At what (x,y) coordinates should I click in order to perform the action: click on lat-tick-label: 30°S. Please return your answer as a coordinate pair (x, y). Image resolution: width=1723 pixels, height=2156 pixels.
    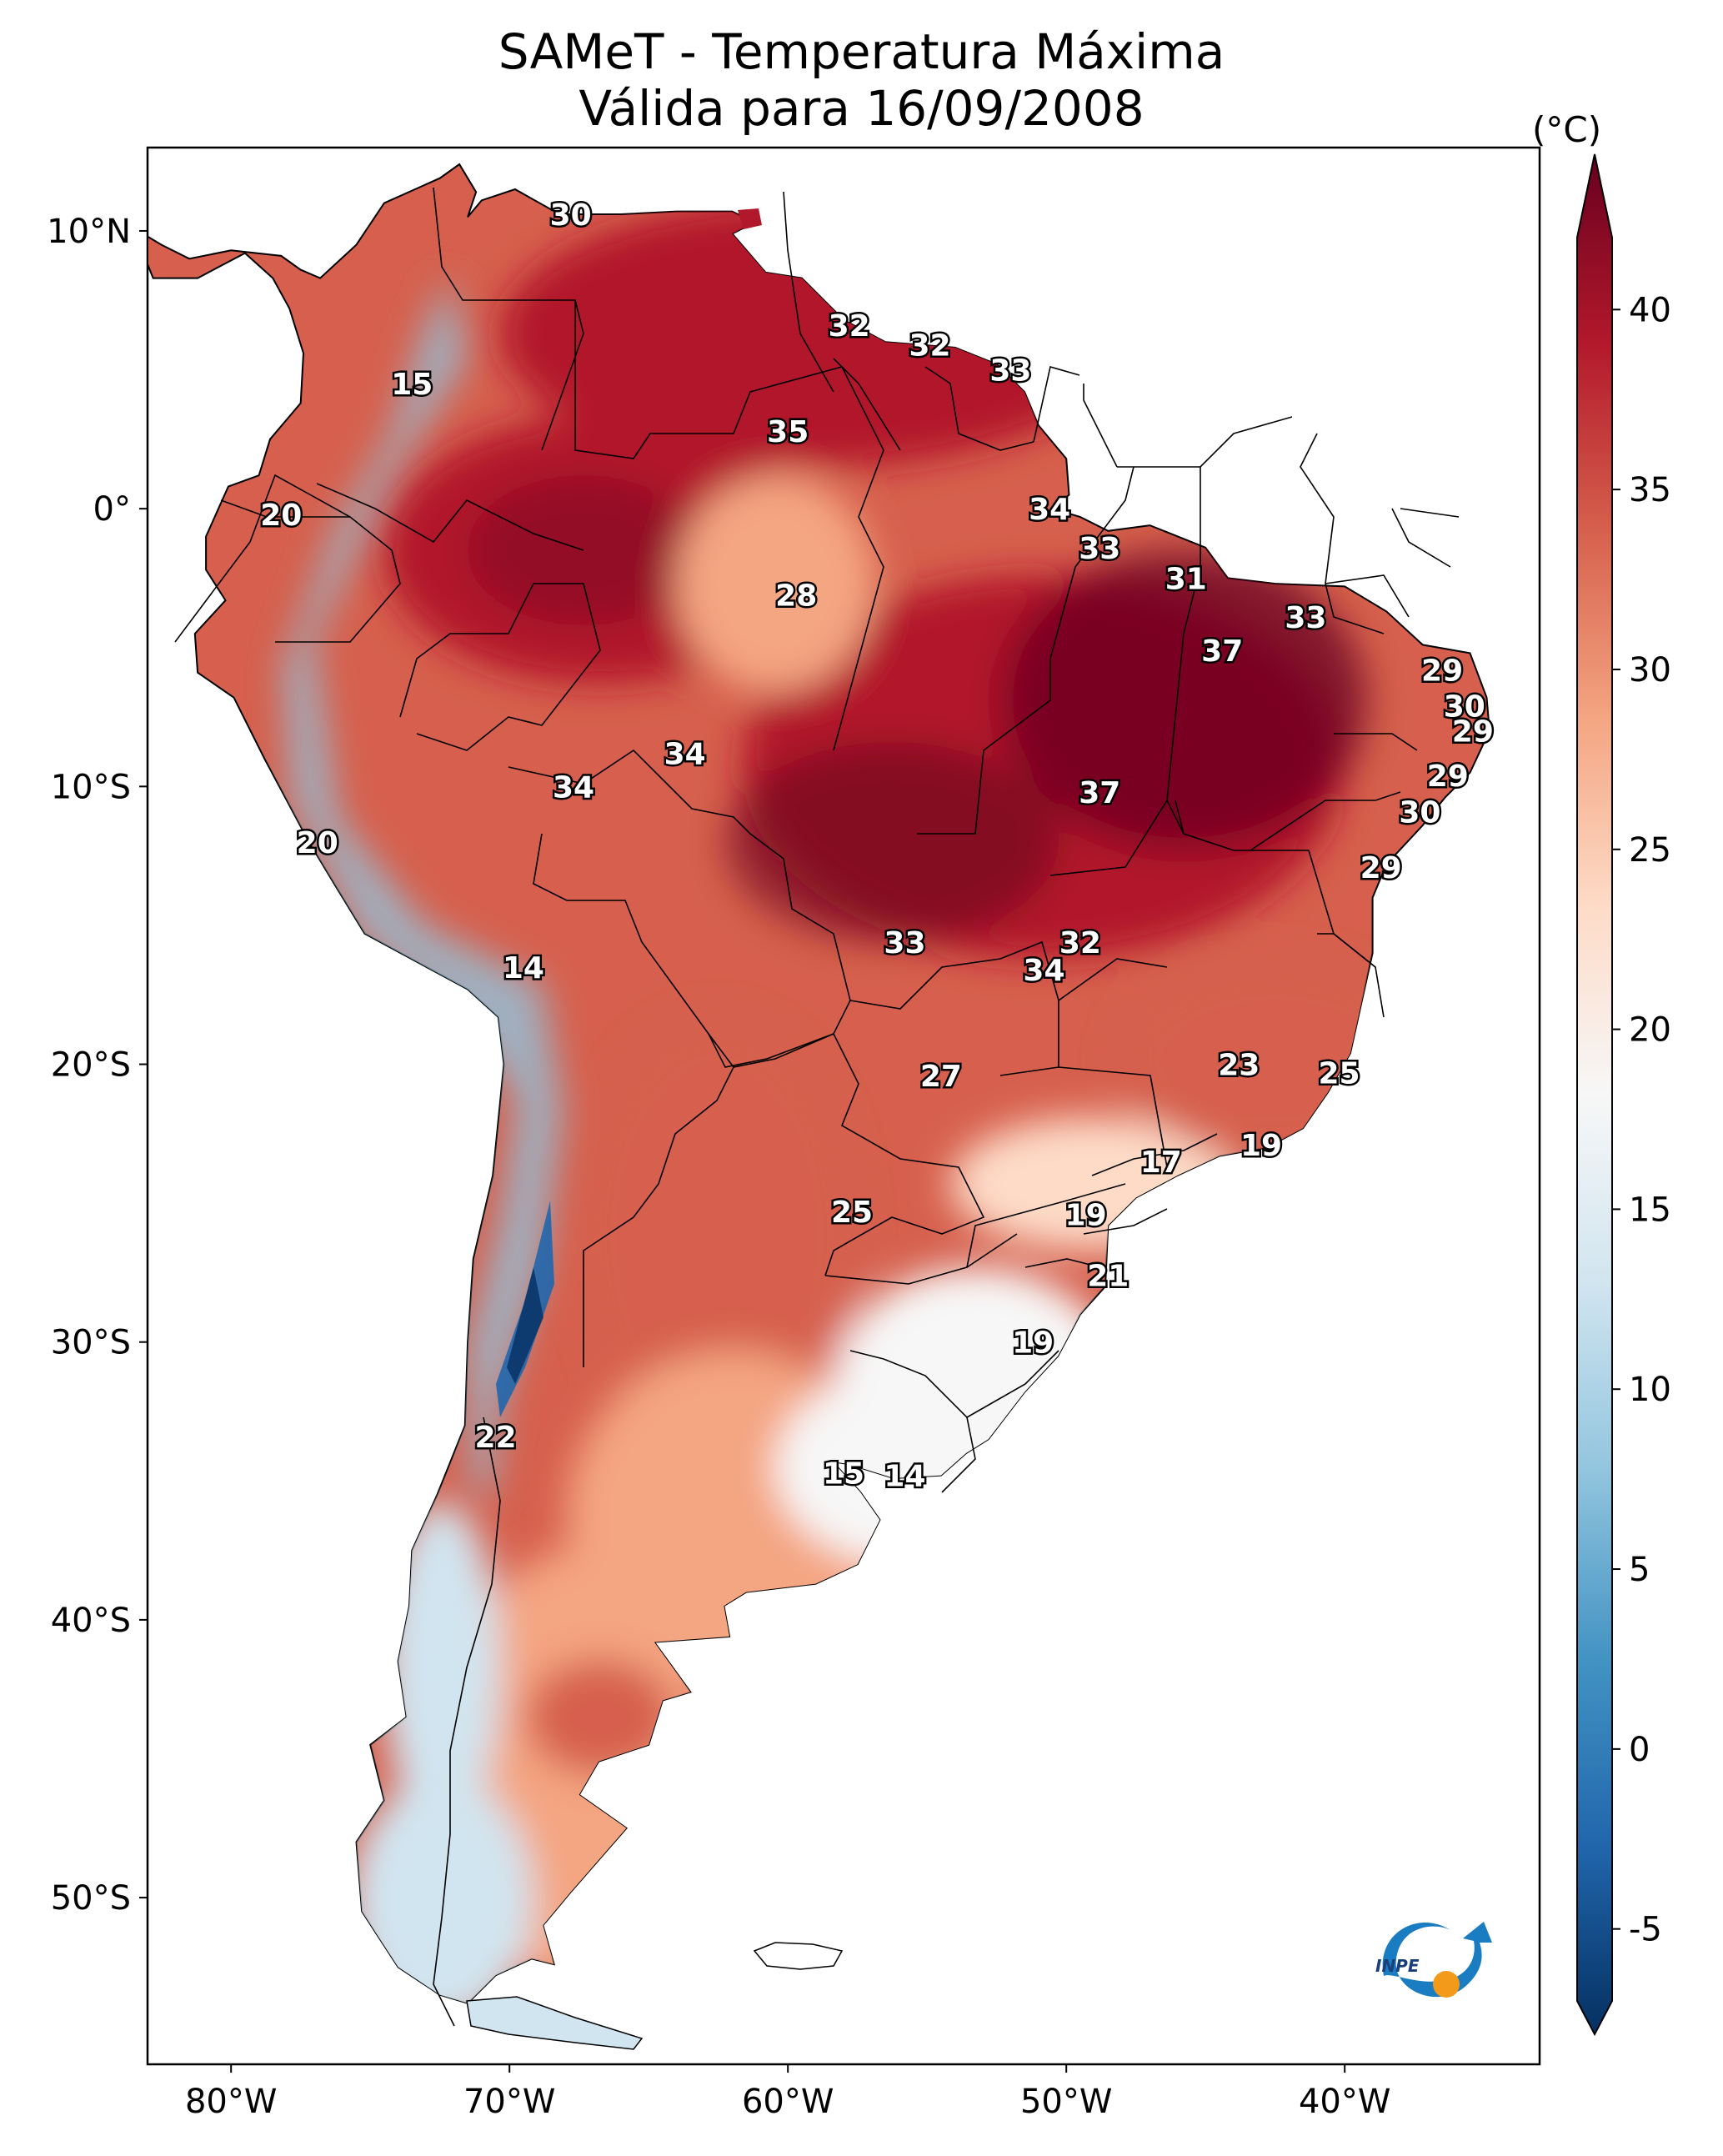
    Looking at the image, I should click on (91, 1343).